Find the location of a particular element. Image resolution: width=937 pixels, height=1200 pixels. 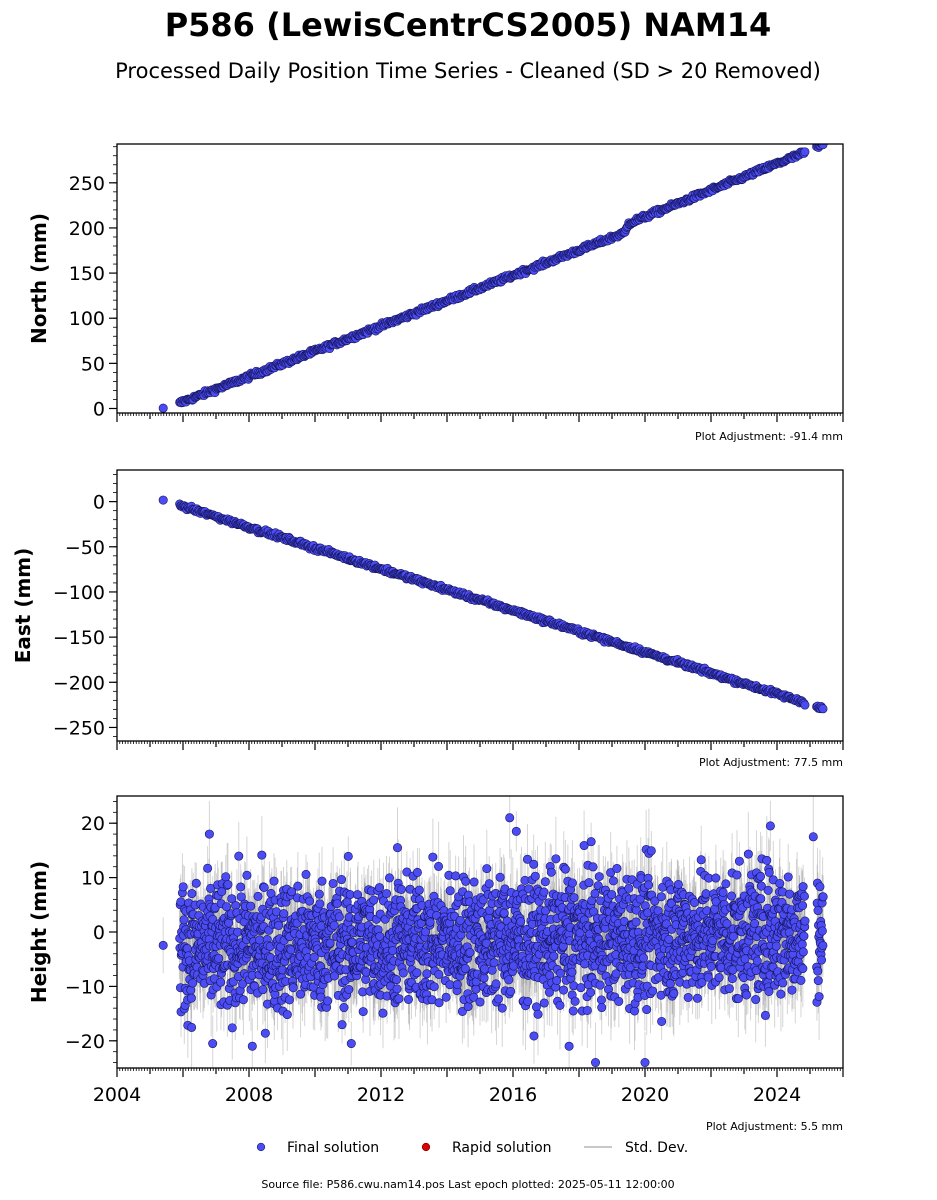

east-y-tick-label: −200 is located at coordinates (79, 683).